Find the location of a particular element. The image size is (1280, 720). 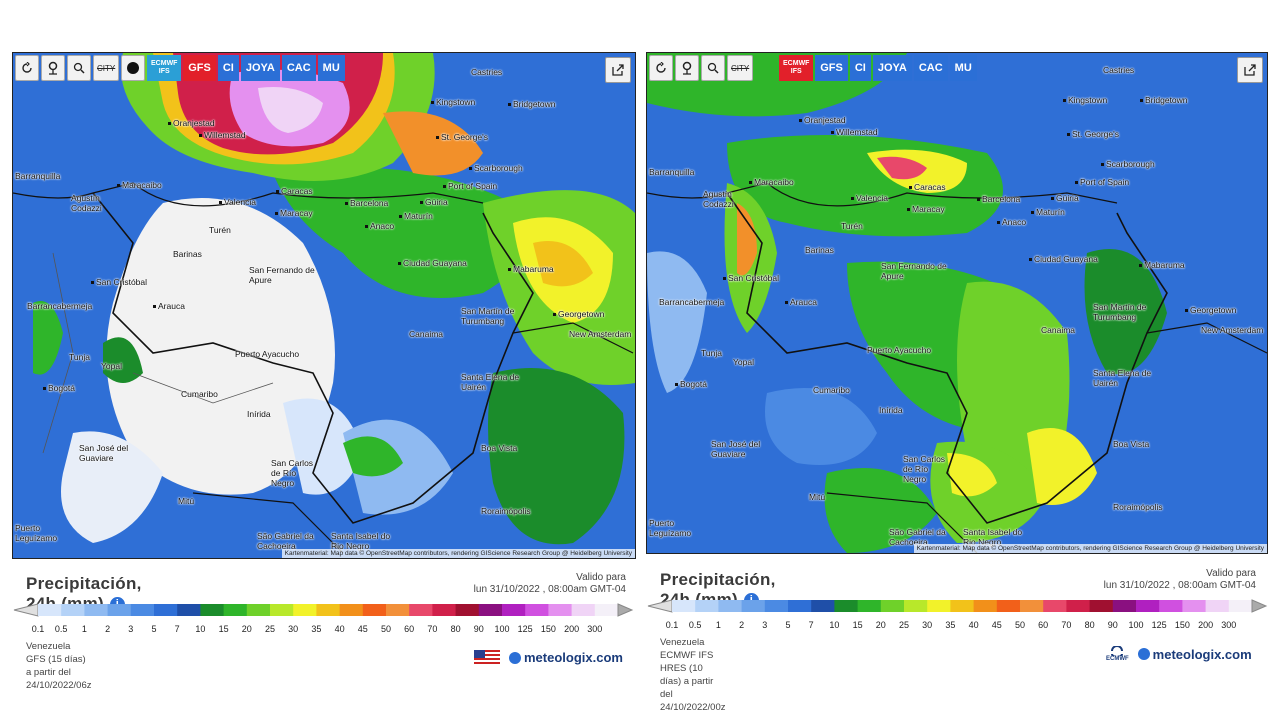

share-icon is located at coordinates (618, 70).